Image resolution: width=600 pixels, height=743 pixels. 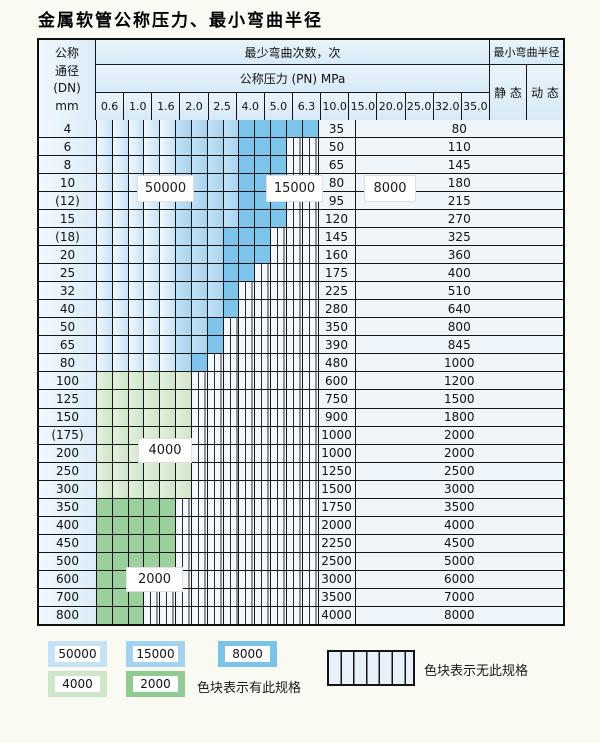 I want to click on dn-cell: 6, so click(x=68, y=147).